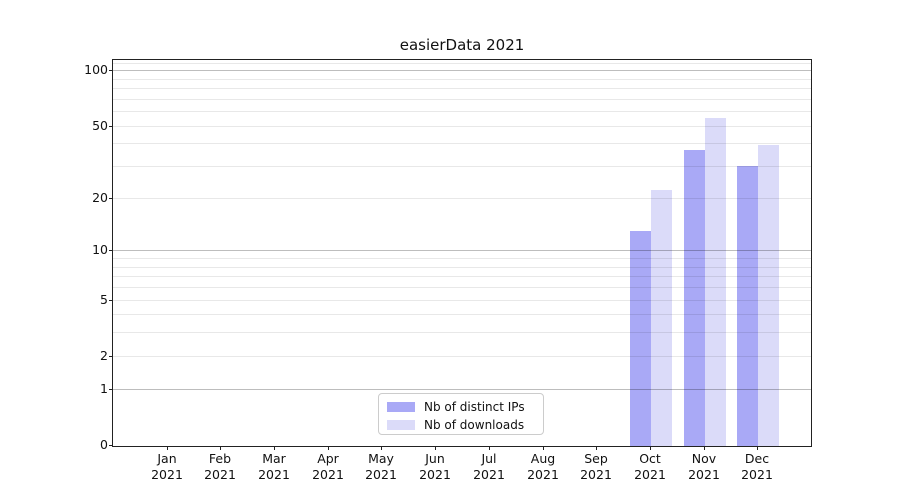 The image size is (900, 500). I want to click on legend-item-downloads: Nb of downloads, so click(465, 425).